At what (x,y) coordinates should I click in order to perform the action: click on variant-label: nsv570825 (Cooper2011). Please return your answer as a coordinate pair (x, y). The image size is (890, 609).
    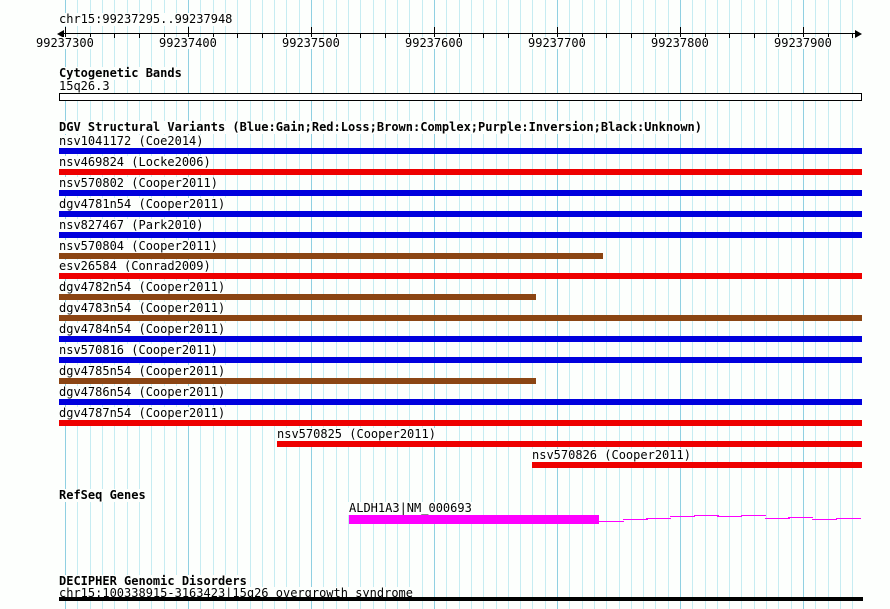
    Looking at the image, I should click on (356, 434).